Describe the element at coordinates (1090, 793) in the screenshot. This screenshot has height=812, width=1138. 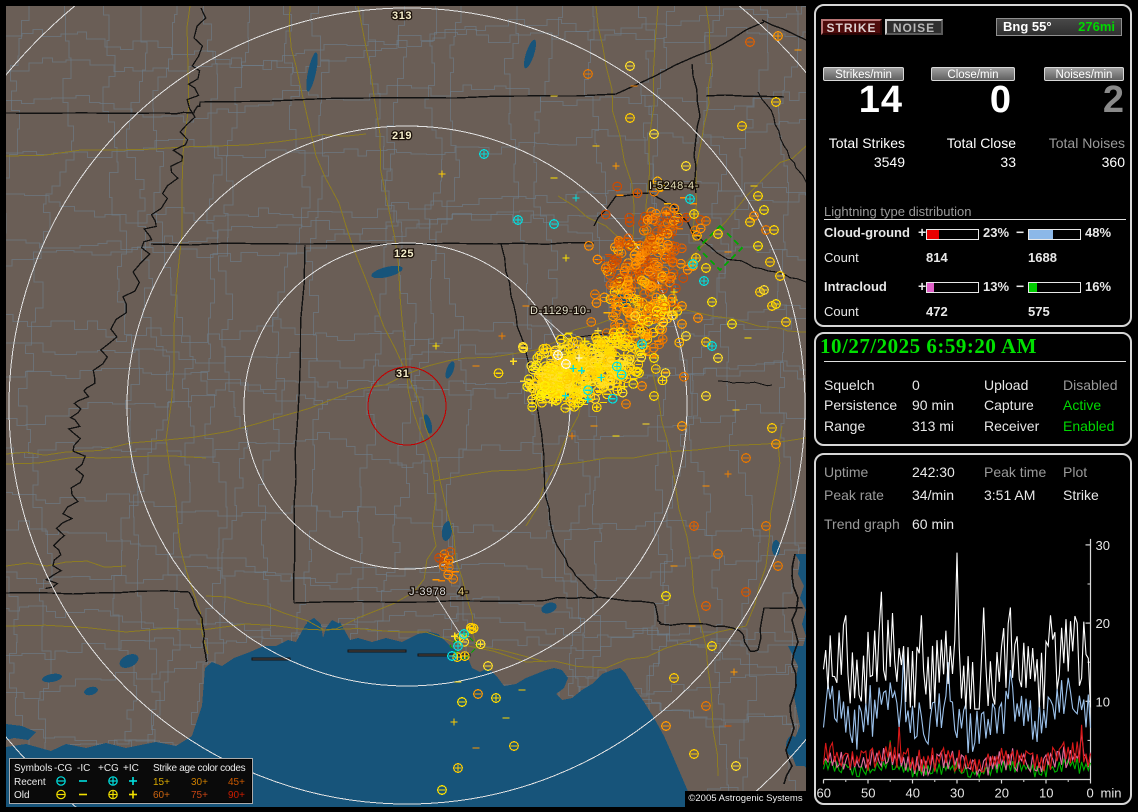
I see `svg-text: 0` at that location.